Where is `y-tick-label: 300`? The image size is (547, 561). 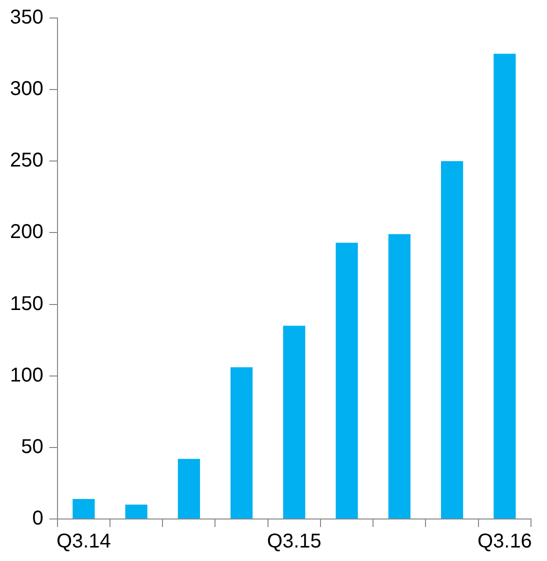
y-tick-label: 300 is located at coordinates (27, 89).